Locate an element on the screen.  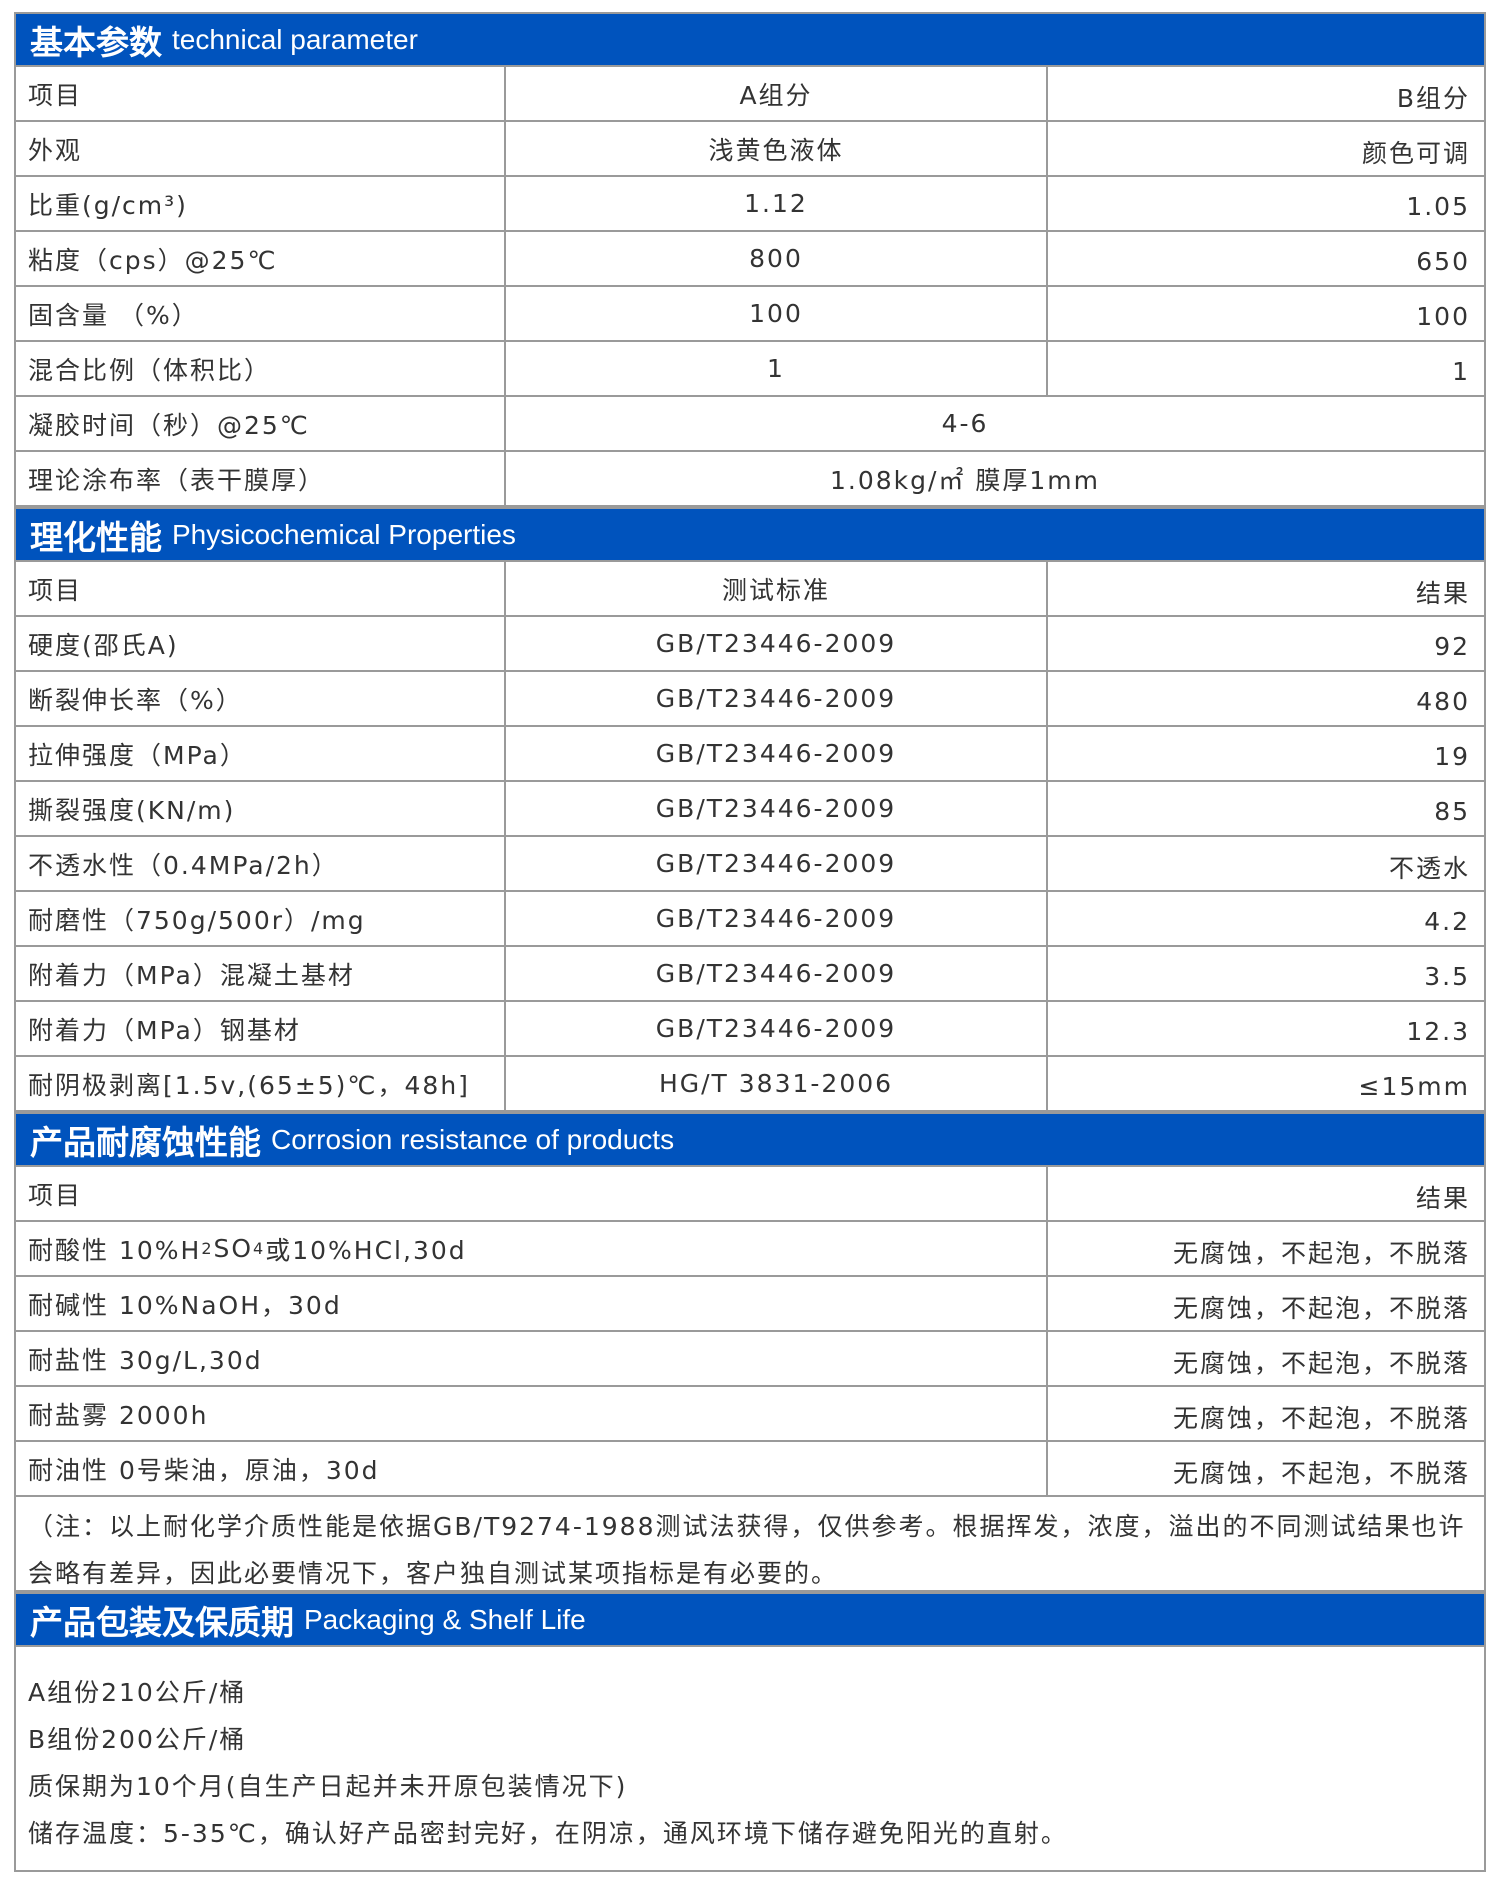
item-cell: 粘度（cps）@25℃ is located at coordinates (261, 258).